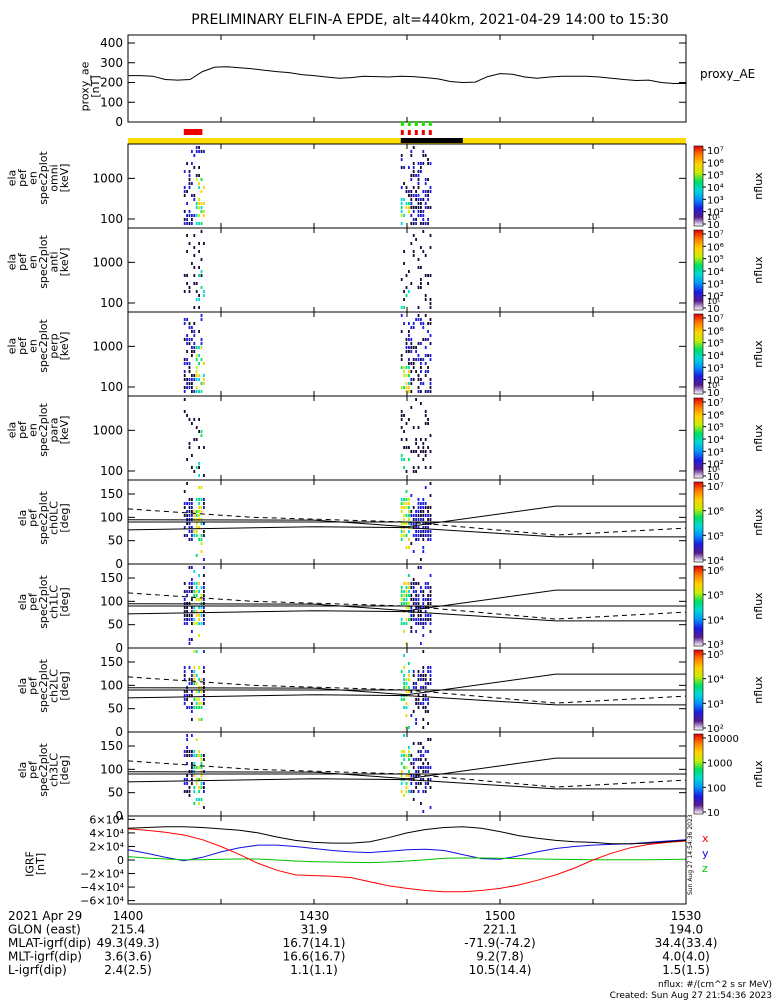 This screenshot has height=1000, width=775. What do you see at coordinates (407, 850) in the screenshot?
I see `igrf-line-x` at bounding box center [407, 850].